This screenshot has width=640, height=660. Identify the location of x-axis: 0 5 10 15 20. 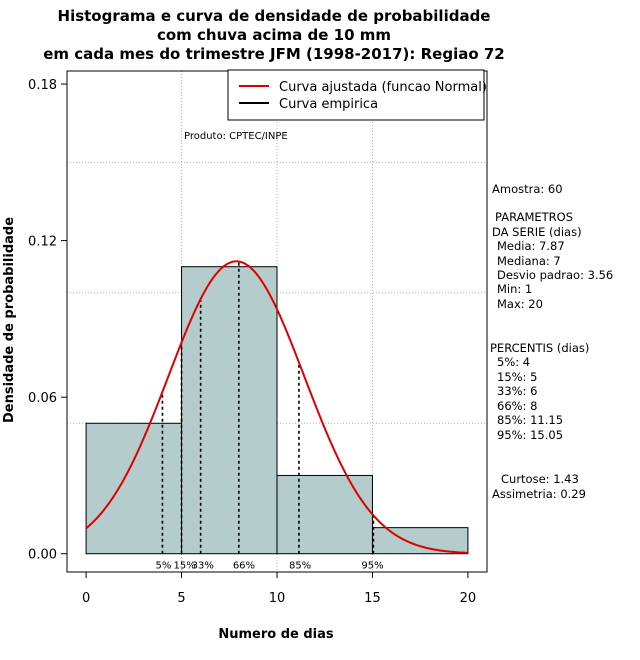
(279, 589).